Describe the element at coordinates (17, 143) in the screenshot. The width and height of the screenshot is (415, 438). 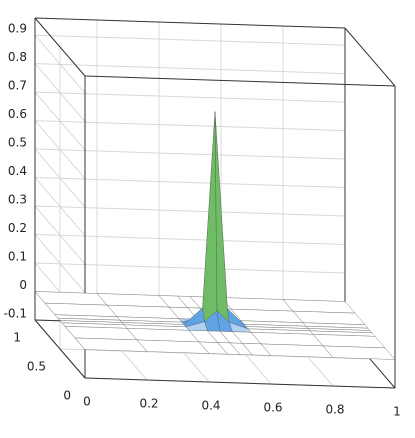
I see `z-tick-label: 0.5` at that location.